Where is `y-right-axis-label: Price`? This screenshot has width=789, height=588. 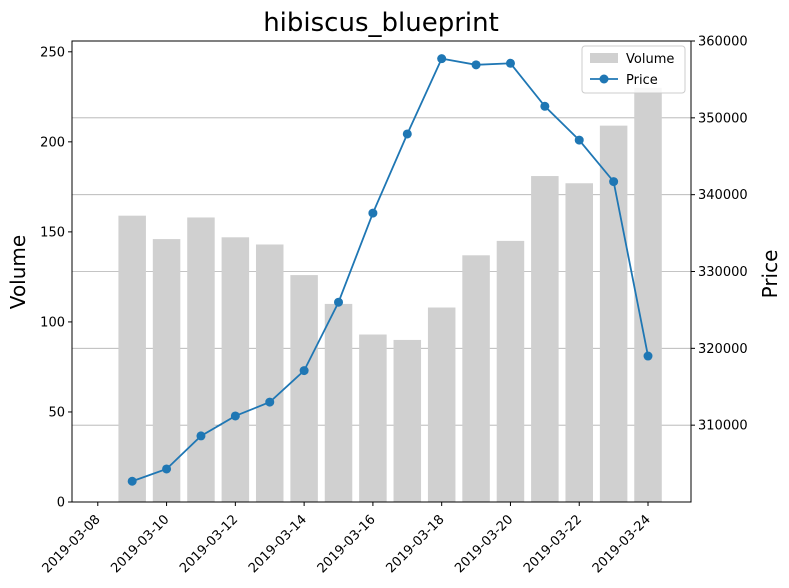
y-right-axis-label: Price is located at coordinates (770, 274).